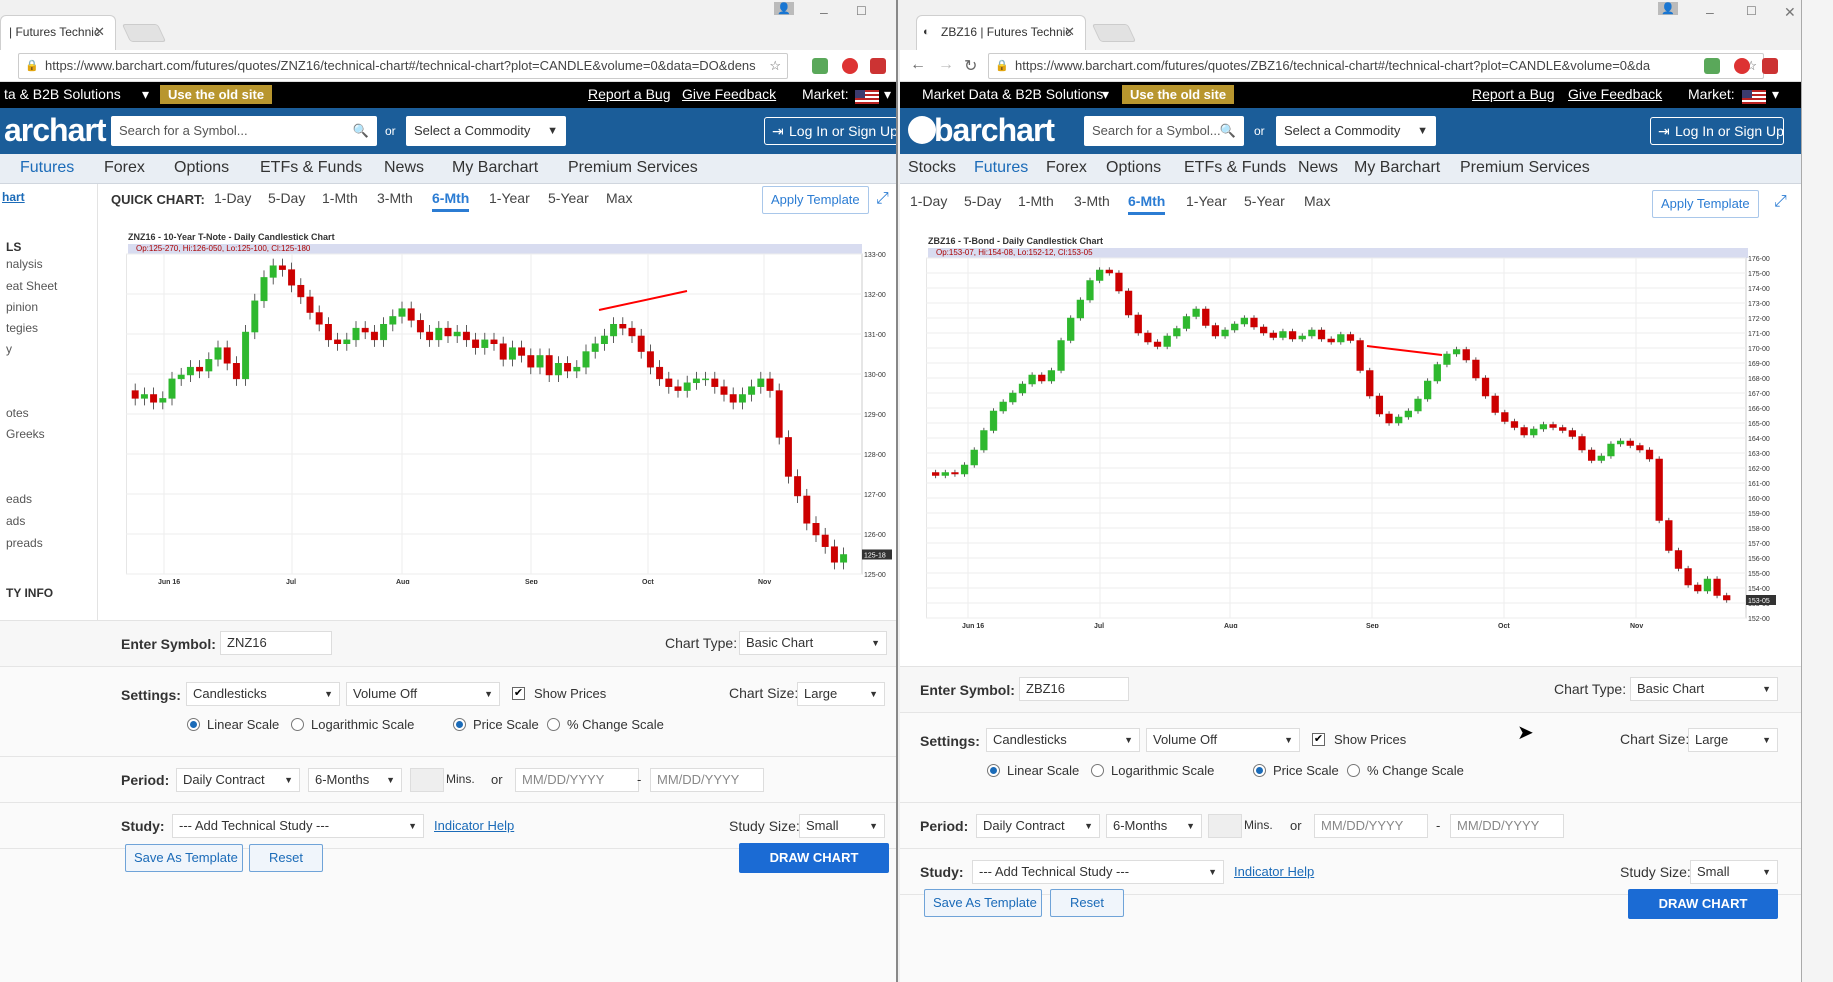  I want to click on nav-news: News, so click(404, 167).